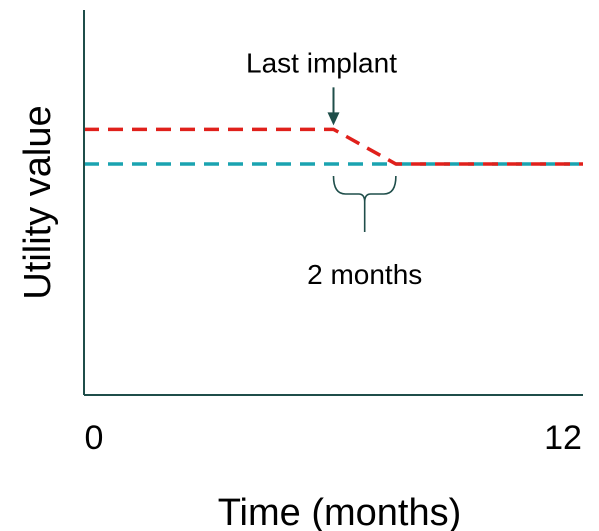  I want to click on series-layer, so click(333, 146).